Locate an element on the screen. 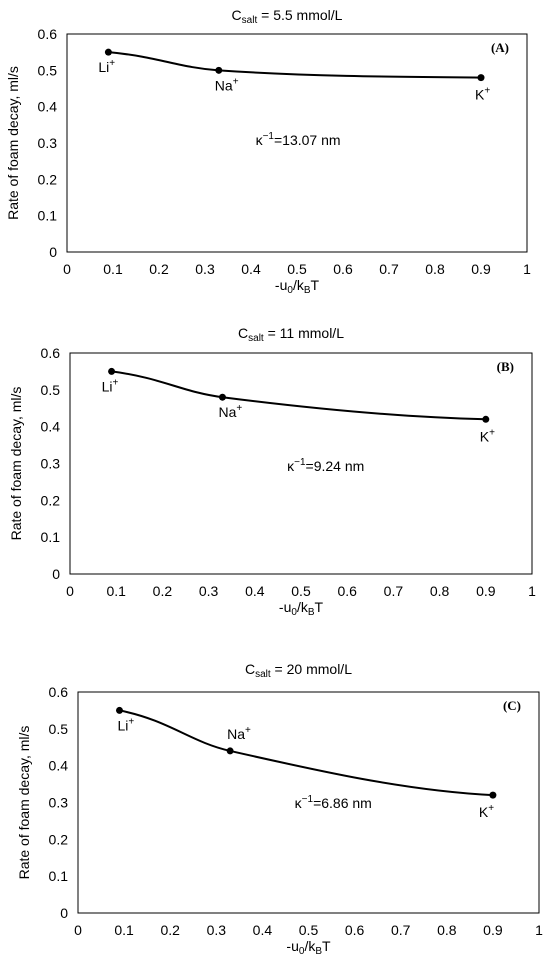  chart-title: Csalt = 11 mmol/L is located at coordinates (291, 334).